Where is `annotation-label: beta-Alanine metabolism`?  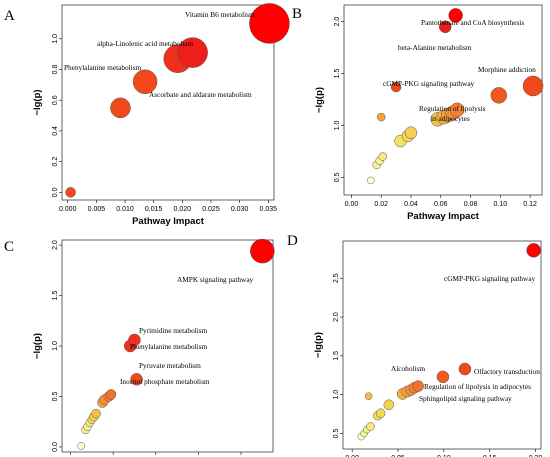 annotation-label: beta-Alanine metabolism is located at coordinates (435, 47).